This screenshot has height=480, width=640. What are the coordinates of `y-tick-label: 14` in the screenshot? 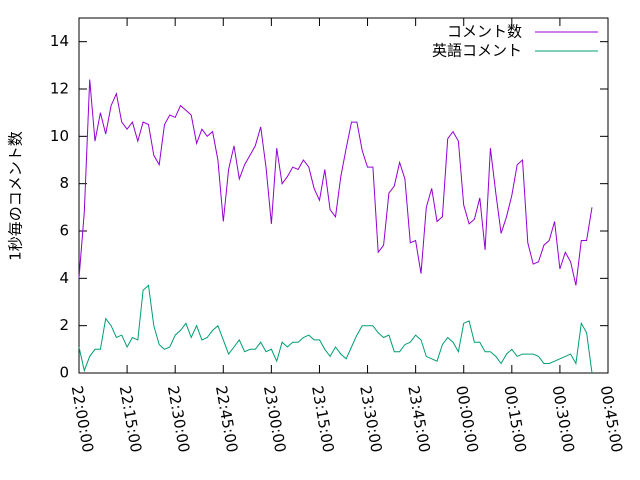 It's located at (59, 41).